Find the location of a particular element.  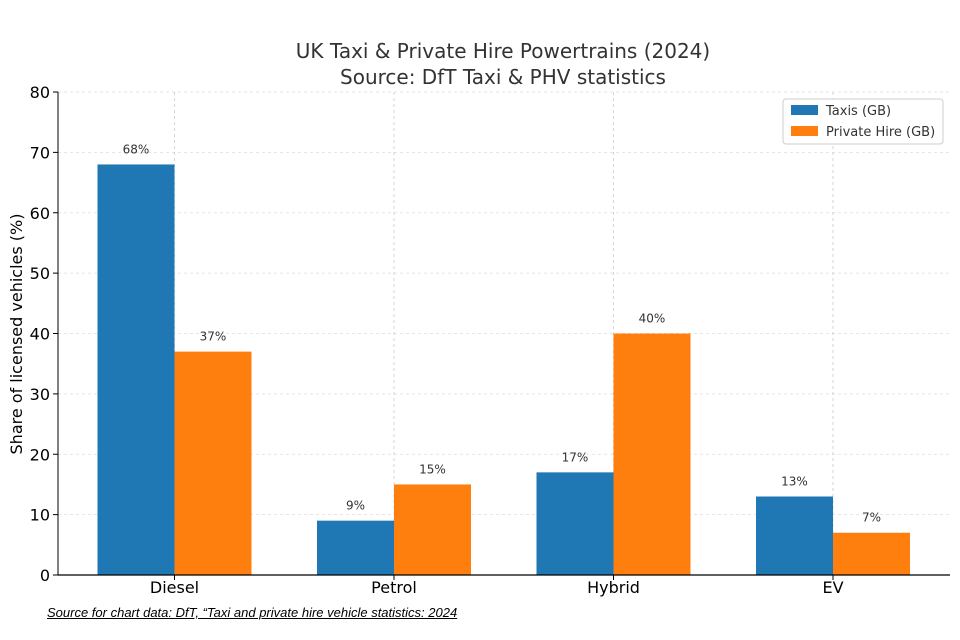

y-tick-label: 0 is located at coordinates (45, 575).